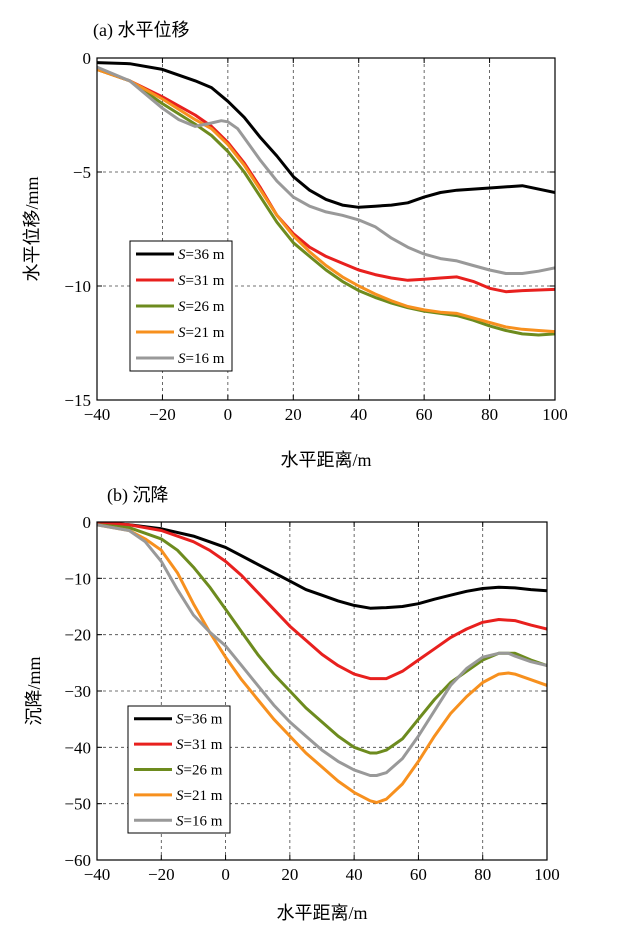 Image resolution: width=621 pixels, height=927 pixels. What do you see at coordinates (77, 860) in the screenshot?
I see `y-tick-label: −60` at bounding box center [77, 860].